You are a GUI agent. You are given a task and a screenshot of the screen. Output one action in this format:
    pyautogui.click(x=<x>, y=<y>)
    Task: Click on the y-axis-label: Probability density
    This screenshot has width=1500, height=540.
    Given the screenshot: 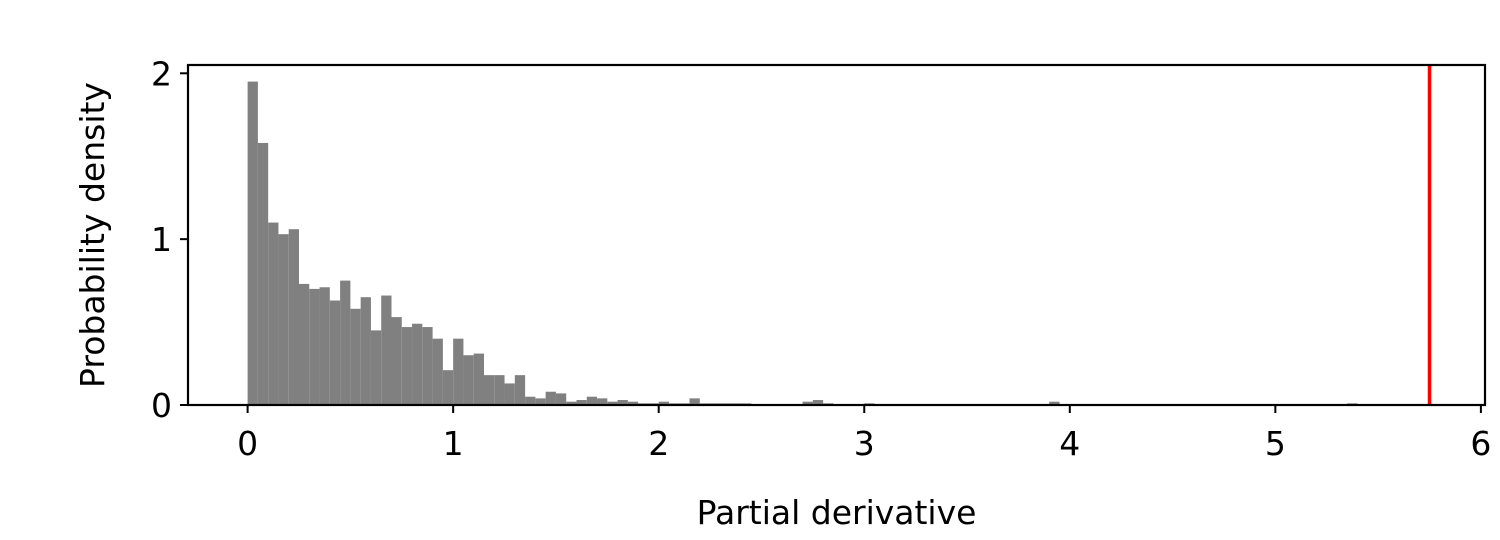 What is the action you would take?
    pyautogui.click(x=92, y=235)
    